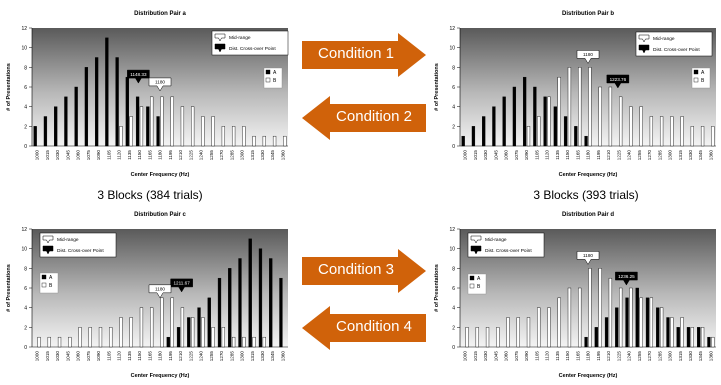  I want to click on legend-label-a: A, so click(703, 73).